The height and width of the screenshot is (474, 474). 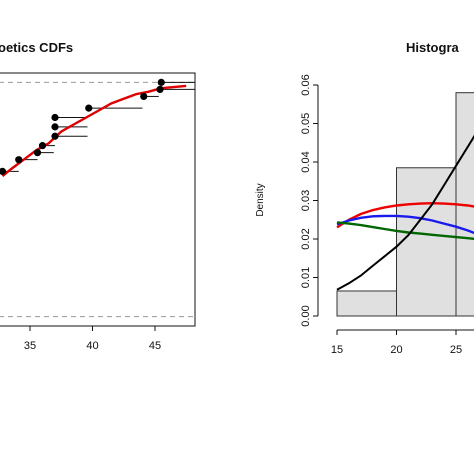 I want to click on histogram-y-tick-label: 0.00, so click(x=306, y=315).